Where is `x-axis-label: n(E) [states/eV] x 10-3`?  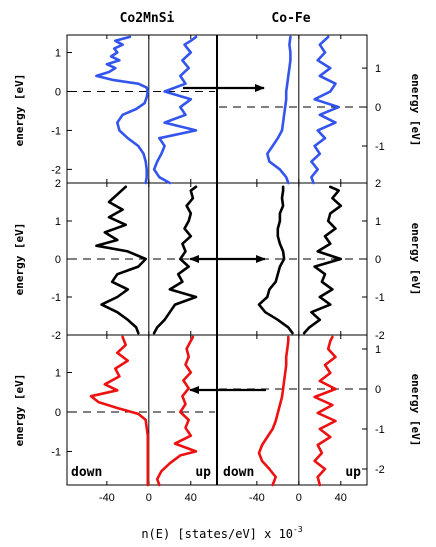 x-axis-label: n(E) [states/eV] x 10-3 is located at coordinates (222, 533).